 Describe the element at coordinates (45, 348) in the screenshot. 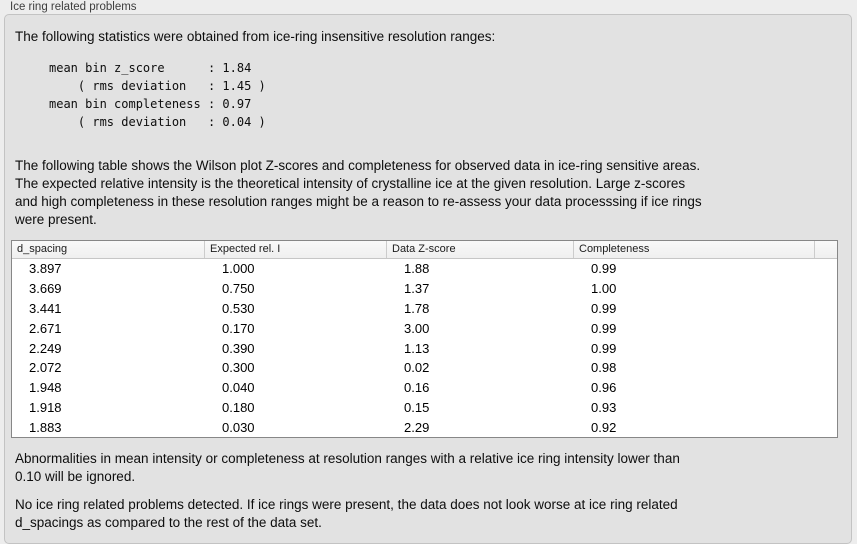

I see `table-cell: 2.249` at that location.